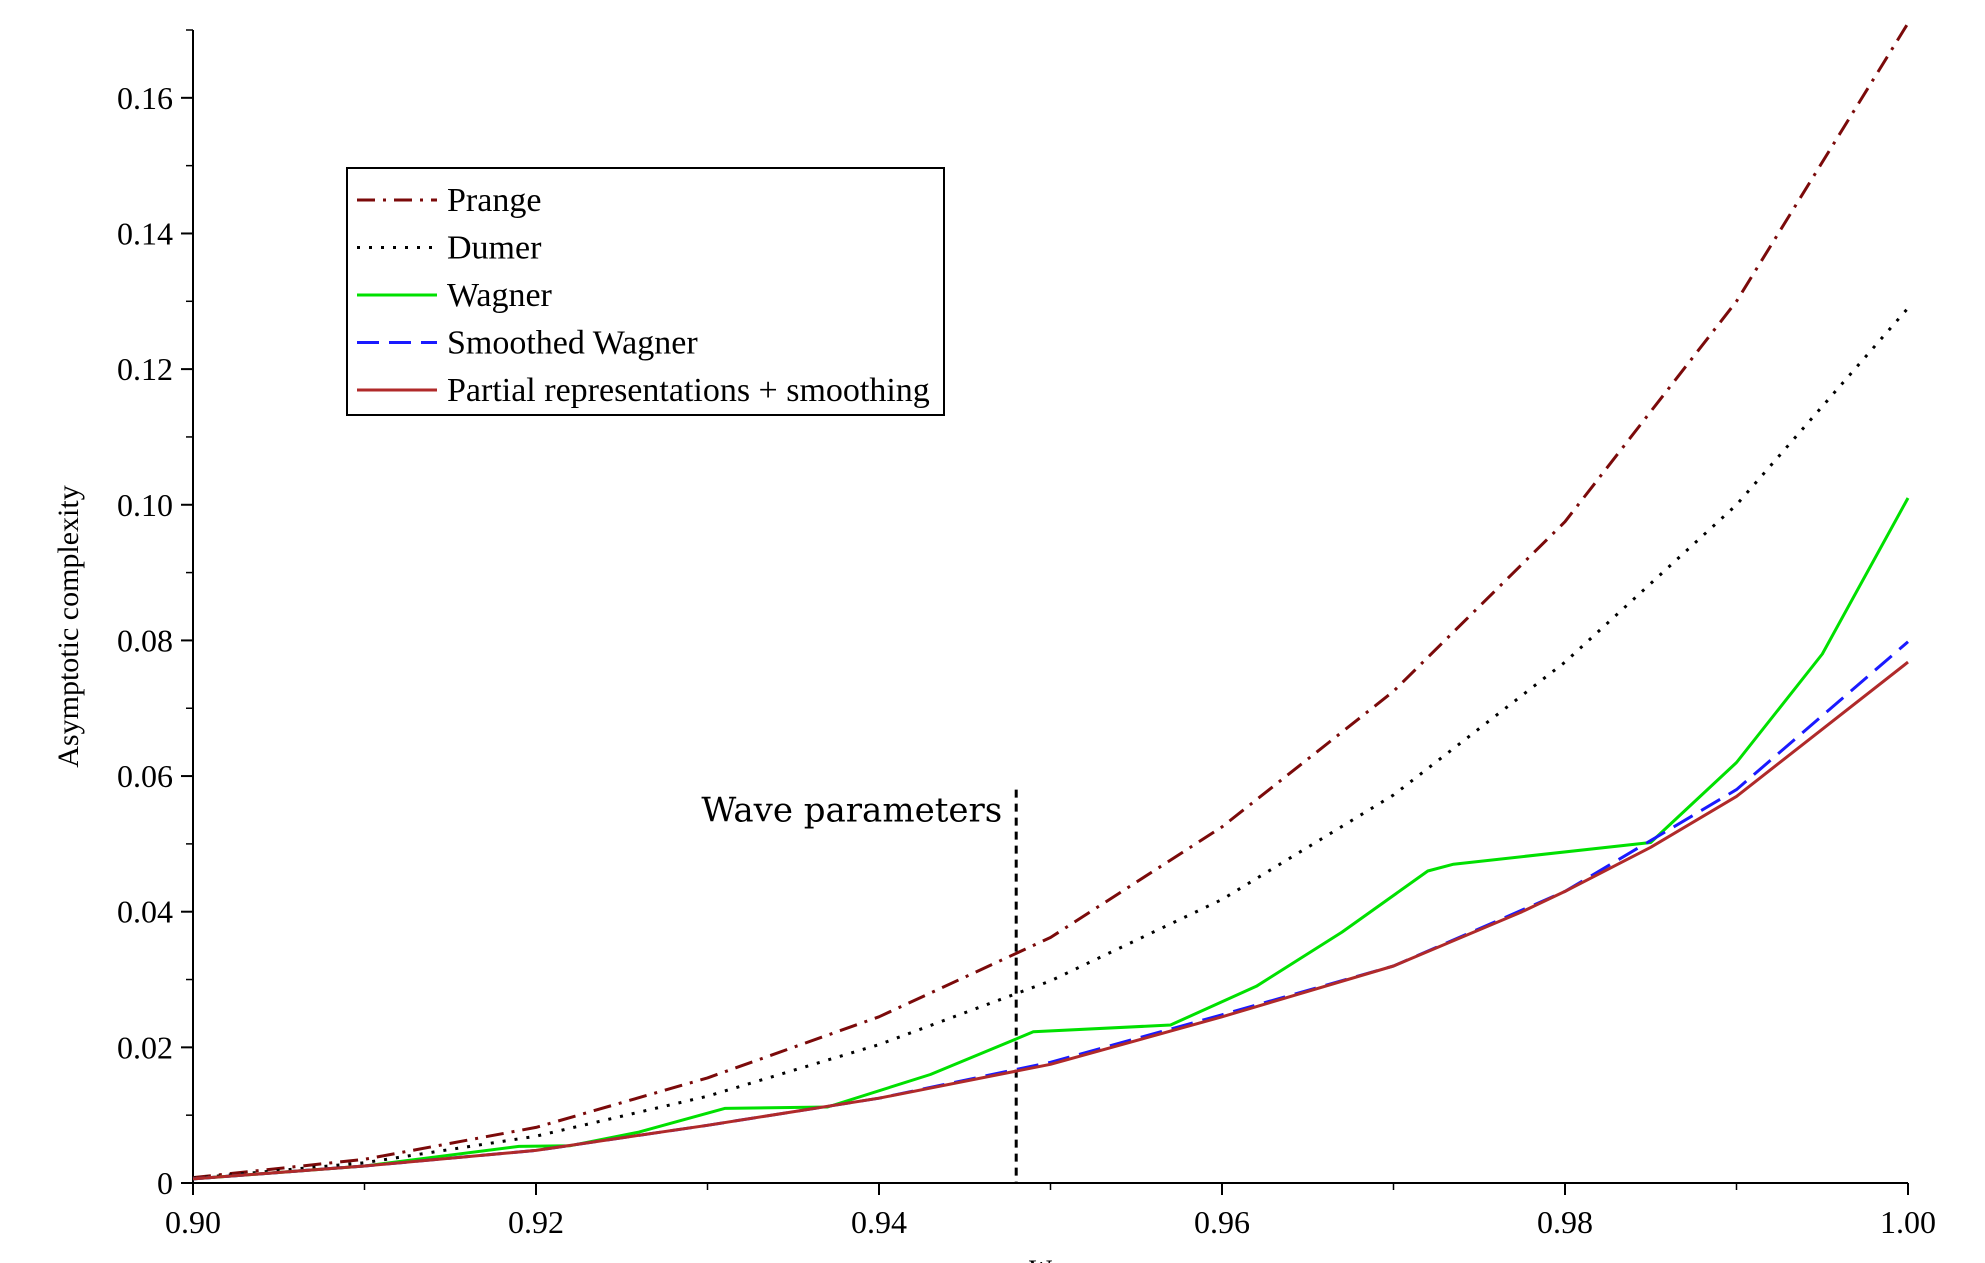 This screenshot has width=1985, height=1263. Describe the element at coordinates (145, 776) in the screenshot. I see `y-tick-label: 0.06` at that location.